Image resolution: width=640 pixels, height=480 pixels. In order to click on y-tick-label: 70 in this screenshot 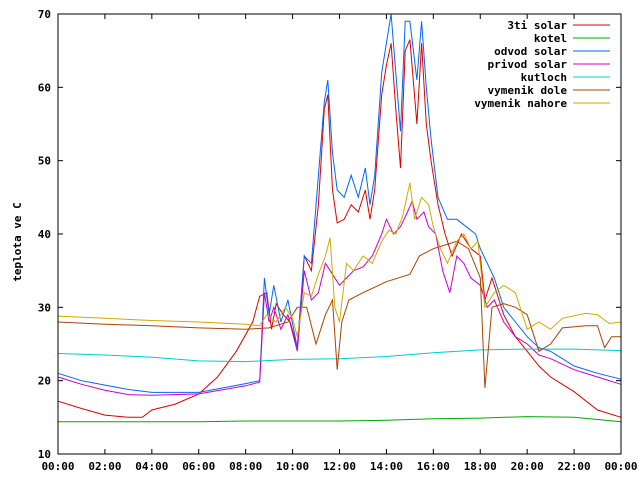, I will do `click(44, 14)`.